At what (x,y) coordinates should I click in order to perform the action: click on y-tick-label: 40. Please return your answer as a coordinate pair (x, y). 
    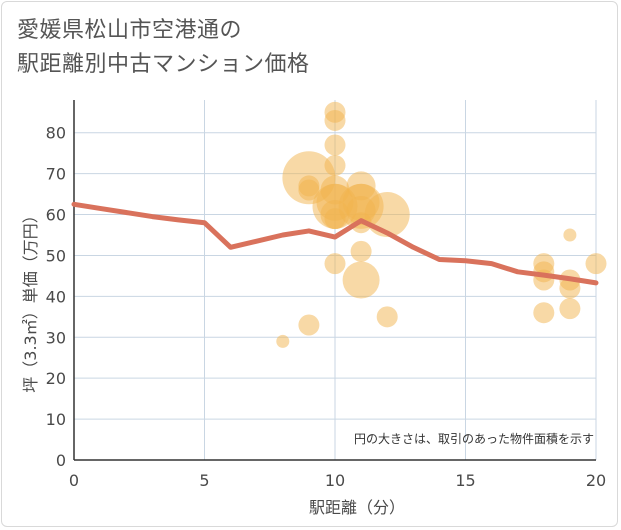
    Looking at the image, I should click on (56, 296).